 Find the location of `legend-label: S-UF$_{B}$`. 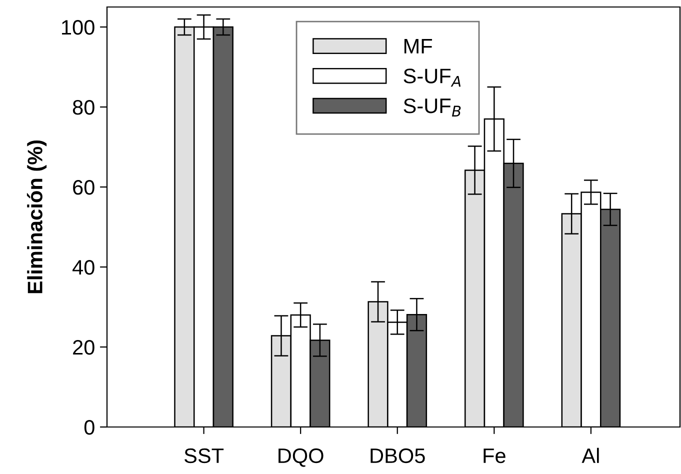

legend-label: S-UF$_{B}$ is located at coordinates (432, 107).